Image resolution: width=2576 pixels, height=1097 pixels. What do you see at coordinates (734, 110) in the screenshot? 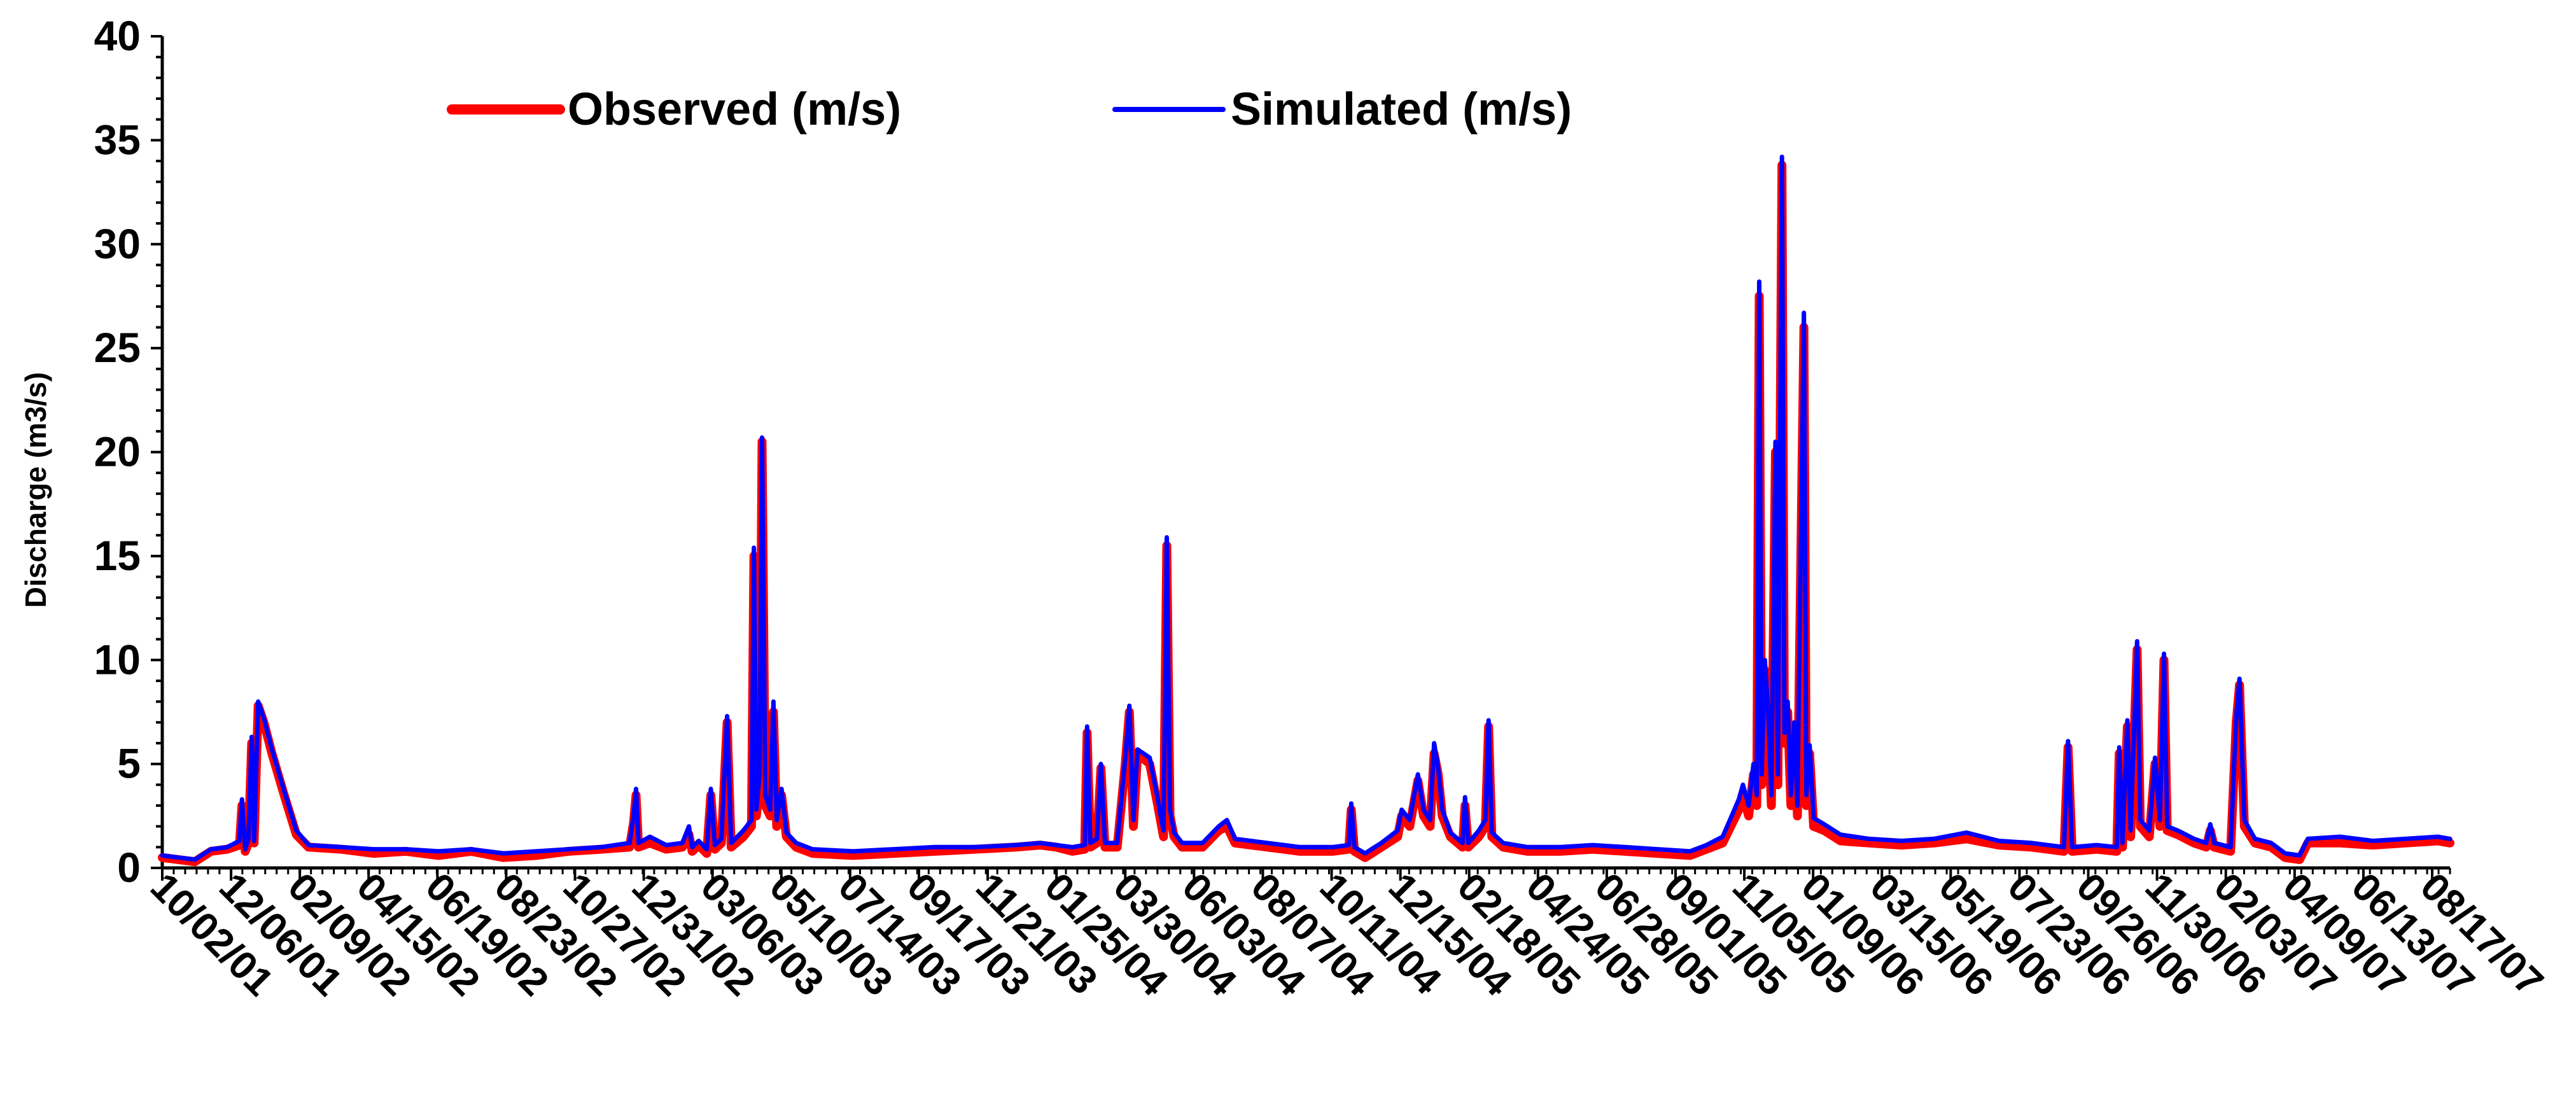
I see `legend-observed-label: Observed (m/s)` at bounding box center [734, 110].